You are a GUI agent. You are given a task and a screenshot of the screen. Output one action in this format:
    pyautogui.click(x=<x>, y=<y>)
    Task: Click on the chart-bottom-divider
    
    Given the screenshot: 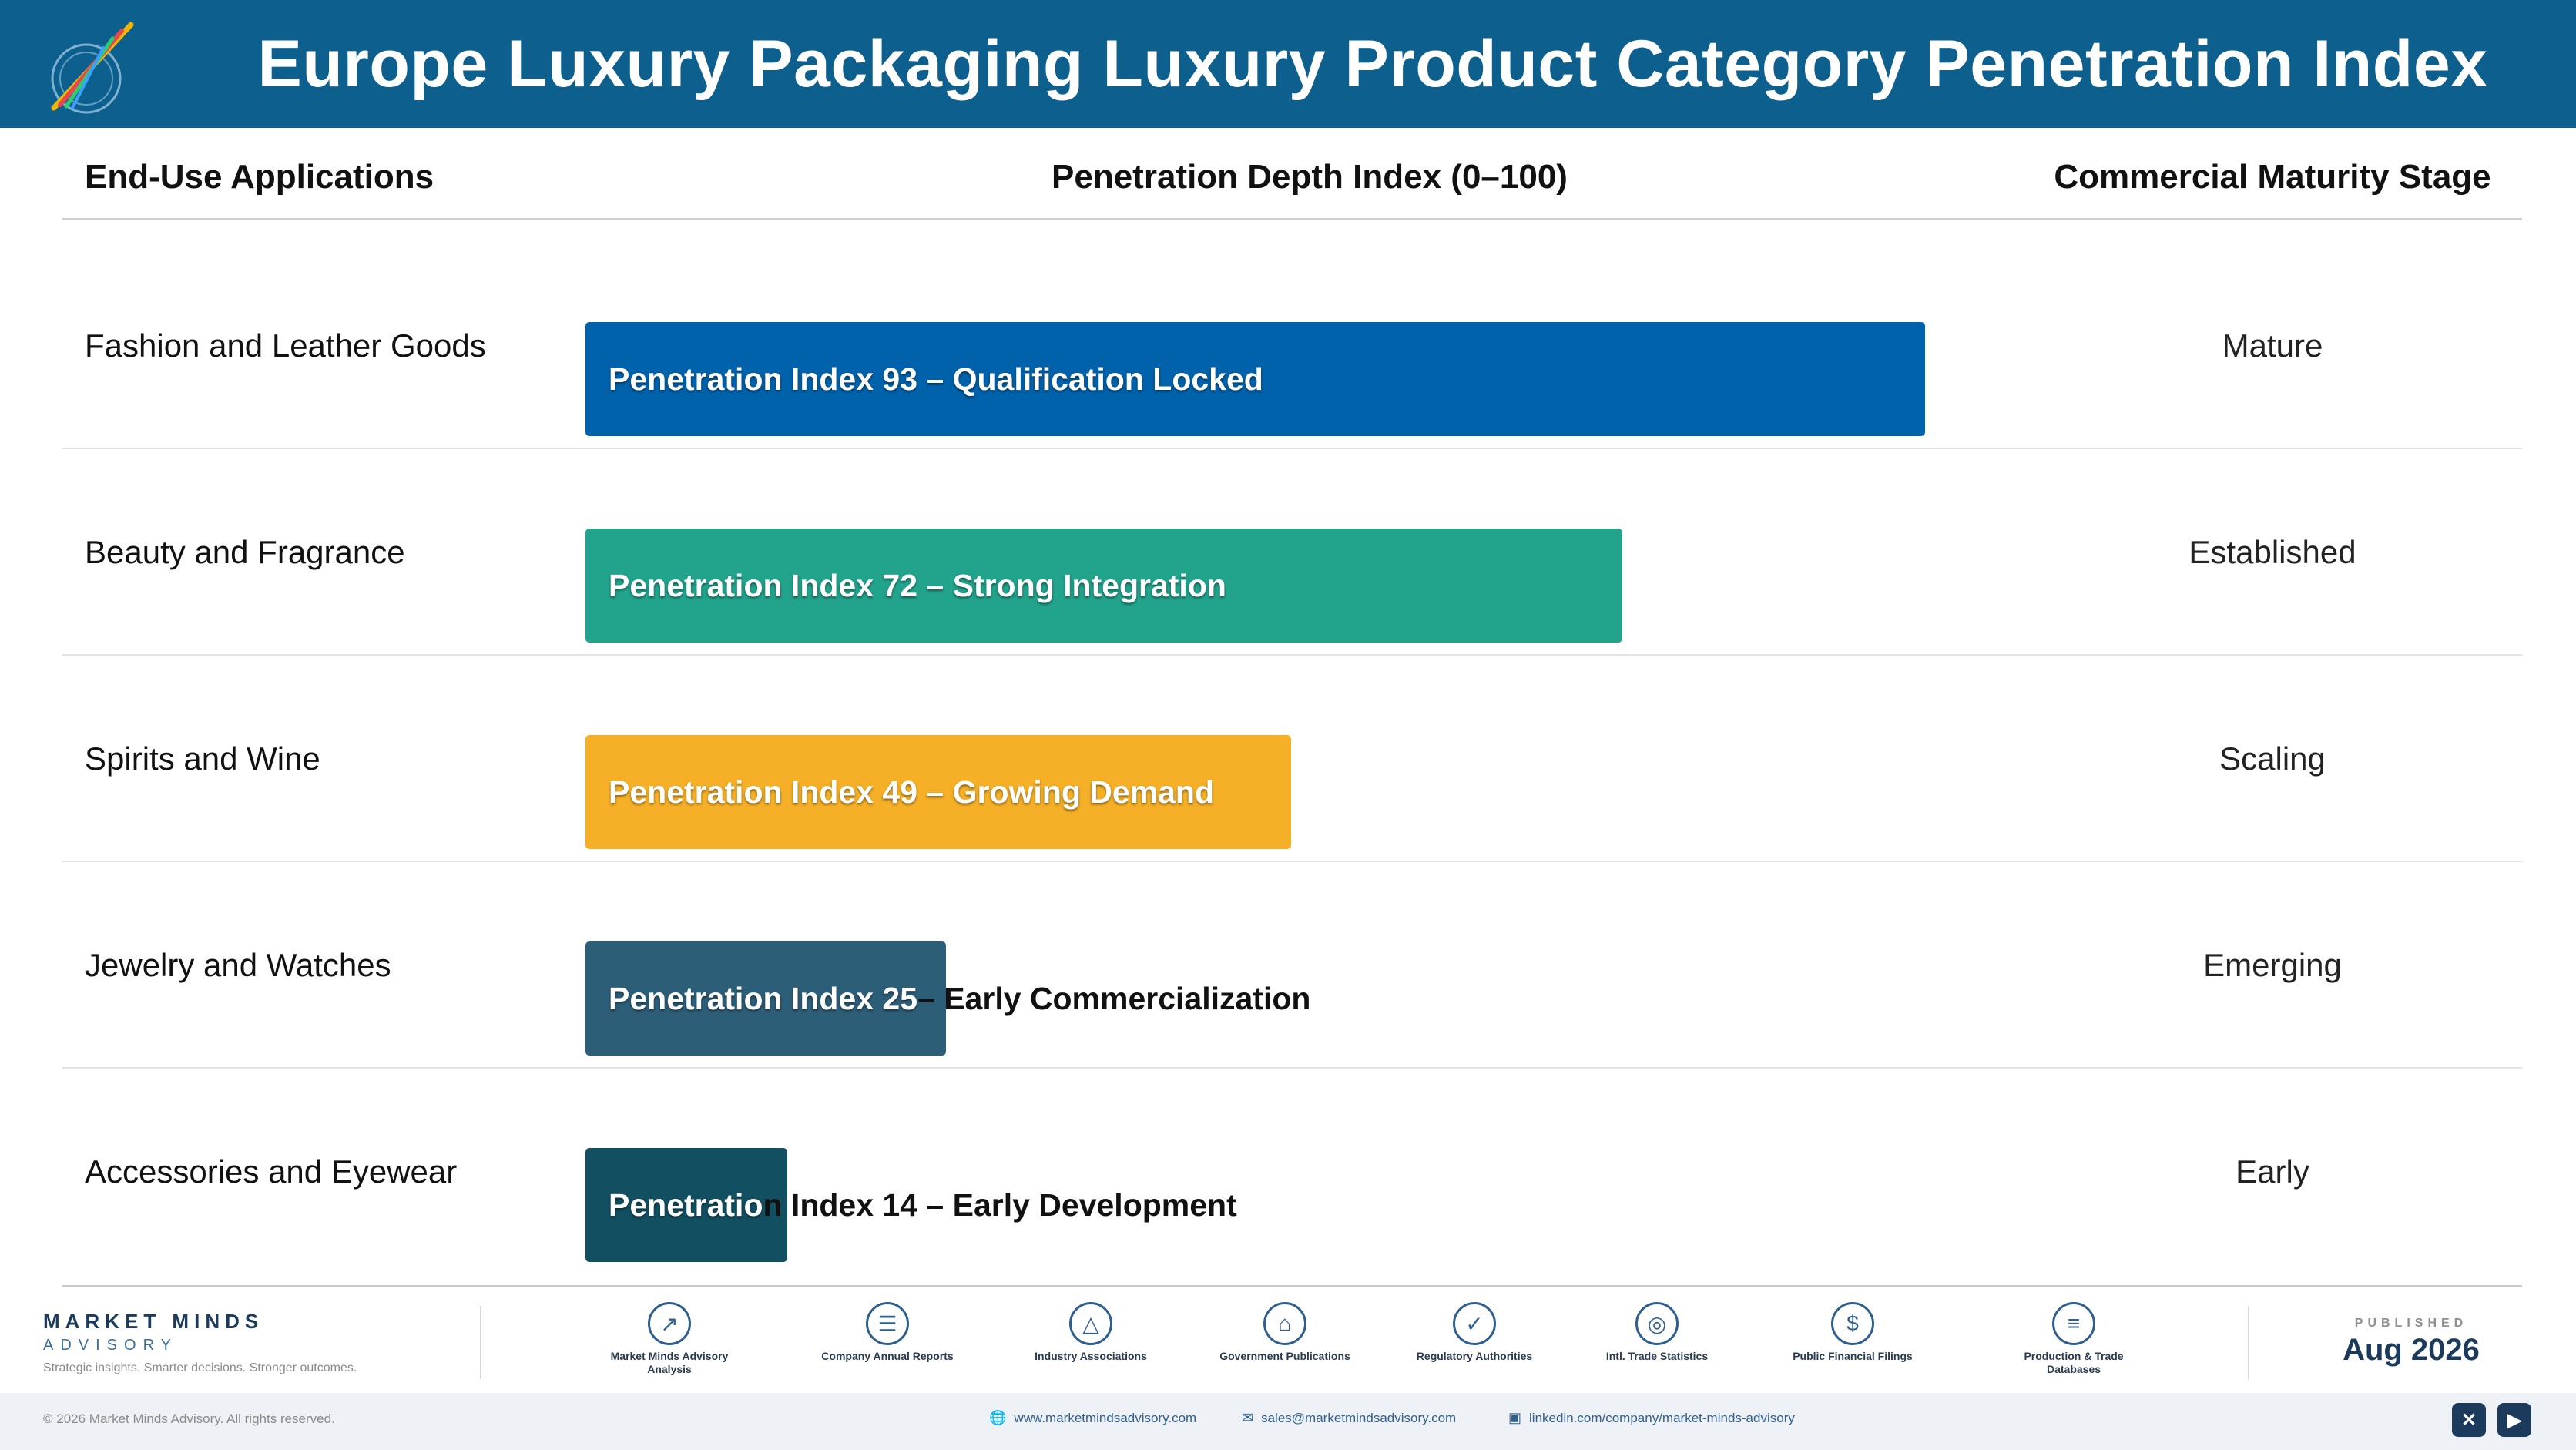 What is the action you would take?
    pyautogui.click(x=1292, y=1286)
    